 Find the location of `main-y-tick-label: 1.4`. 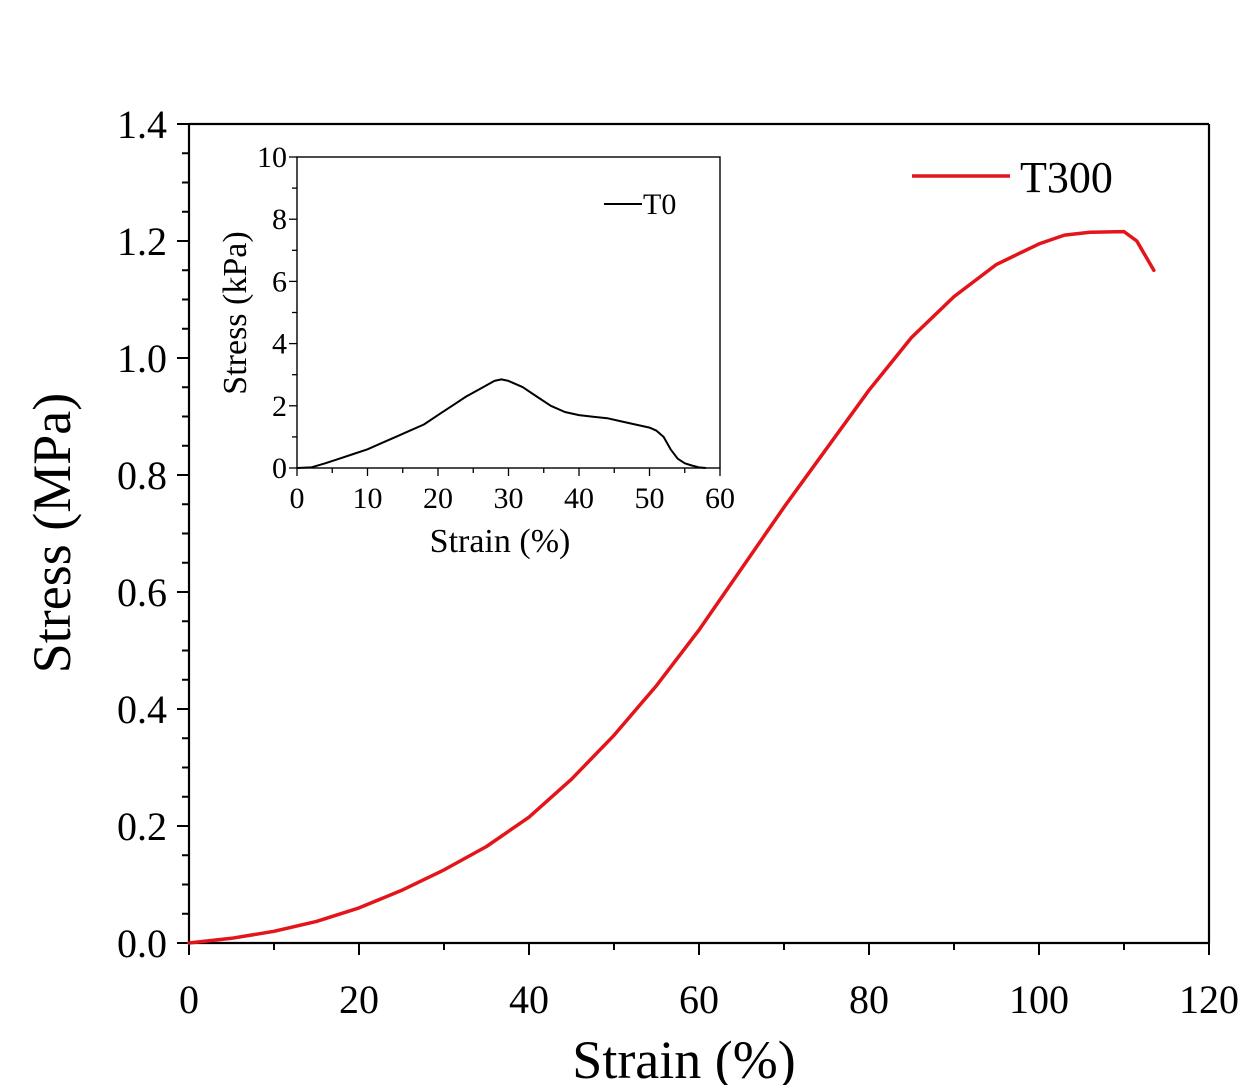

main-y-tick-label: 1.4 is located at coordinates (142, 124).